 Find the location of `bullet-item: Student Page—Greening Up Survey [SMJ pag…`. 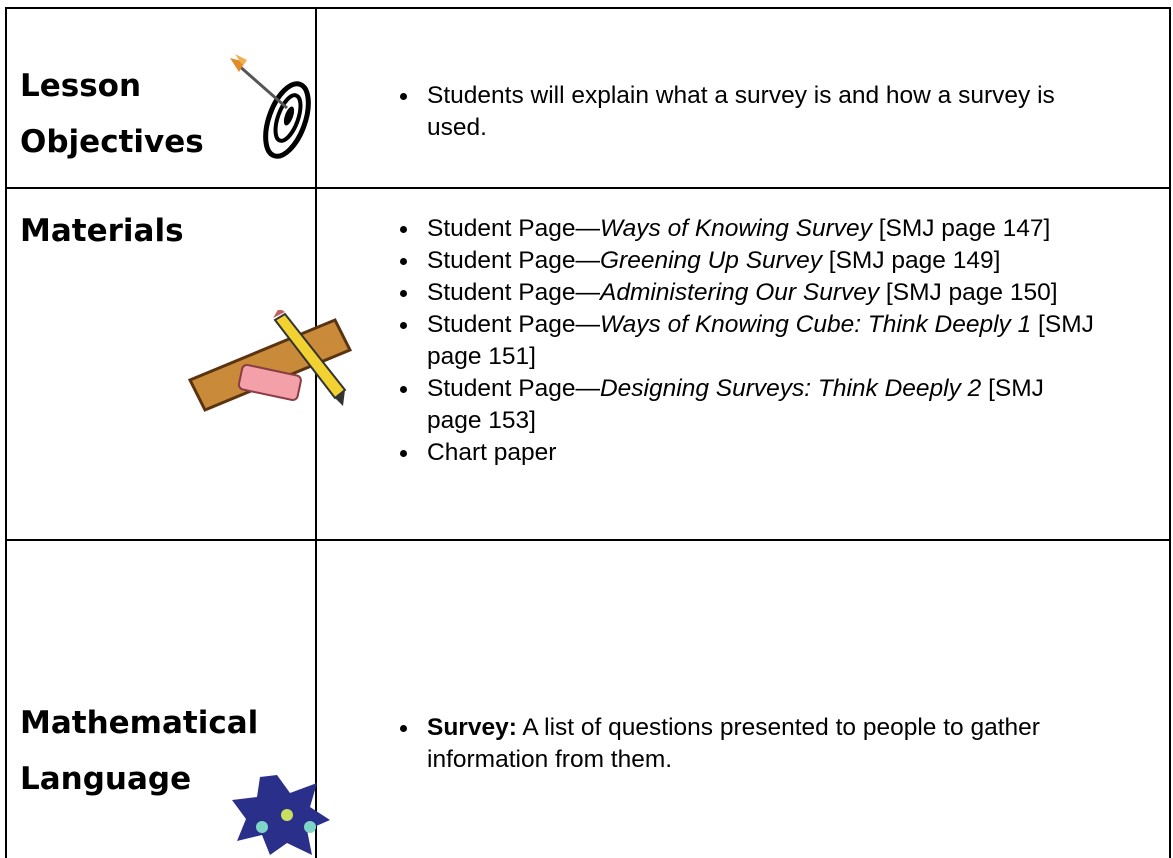

bullet-item: Student Page—Greening Up Survey [SMJ pag… is located at coordinates (750, 261).